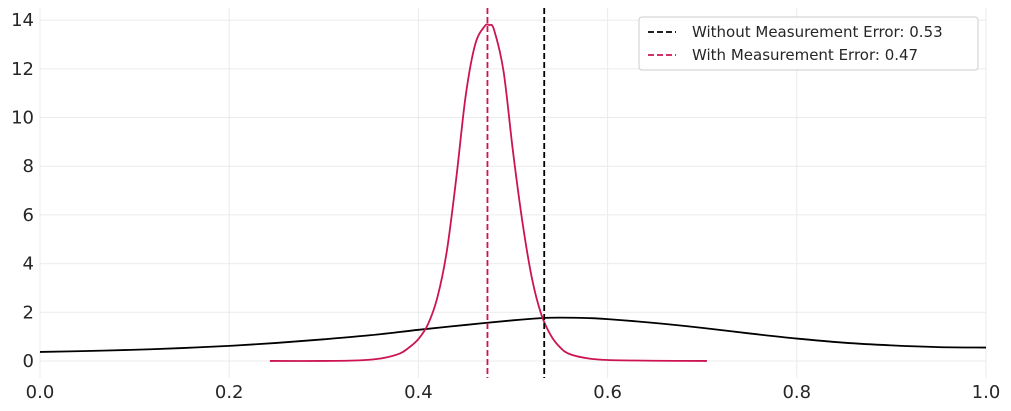 The image size is (1011, 411). I want to click on y-tick-label: 14, so click(22, 20).